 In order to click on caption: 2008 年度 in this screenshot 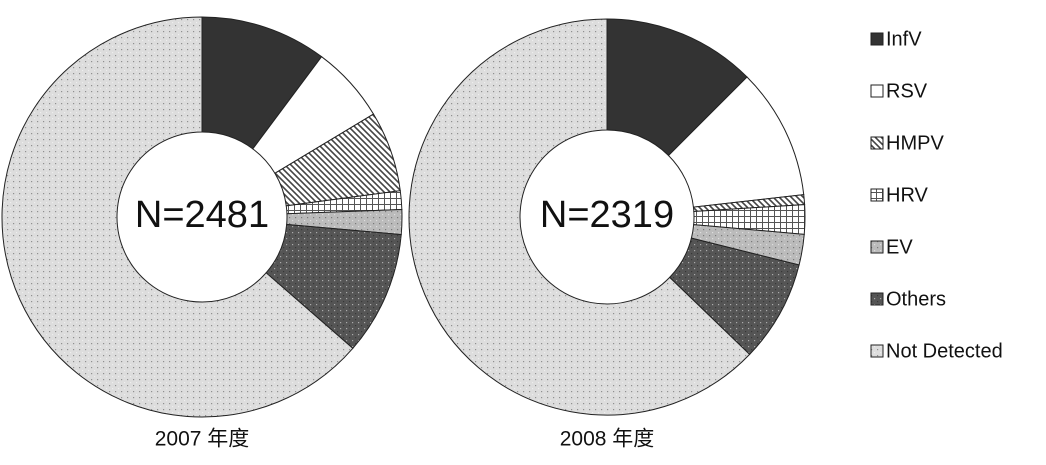, I will do `click(607, 439)`.